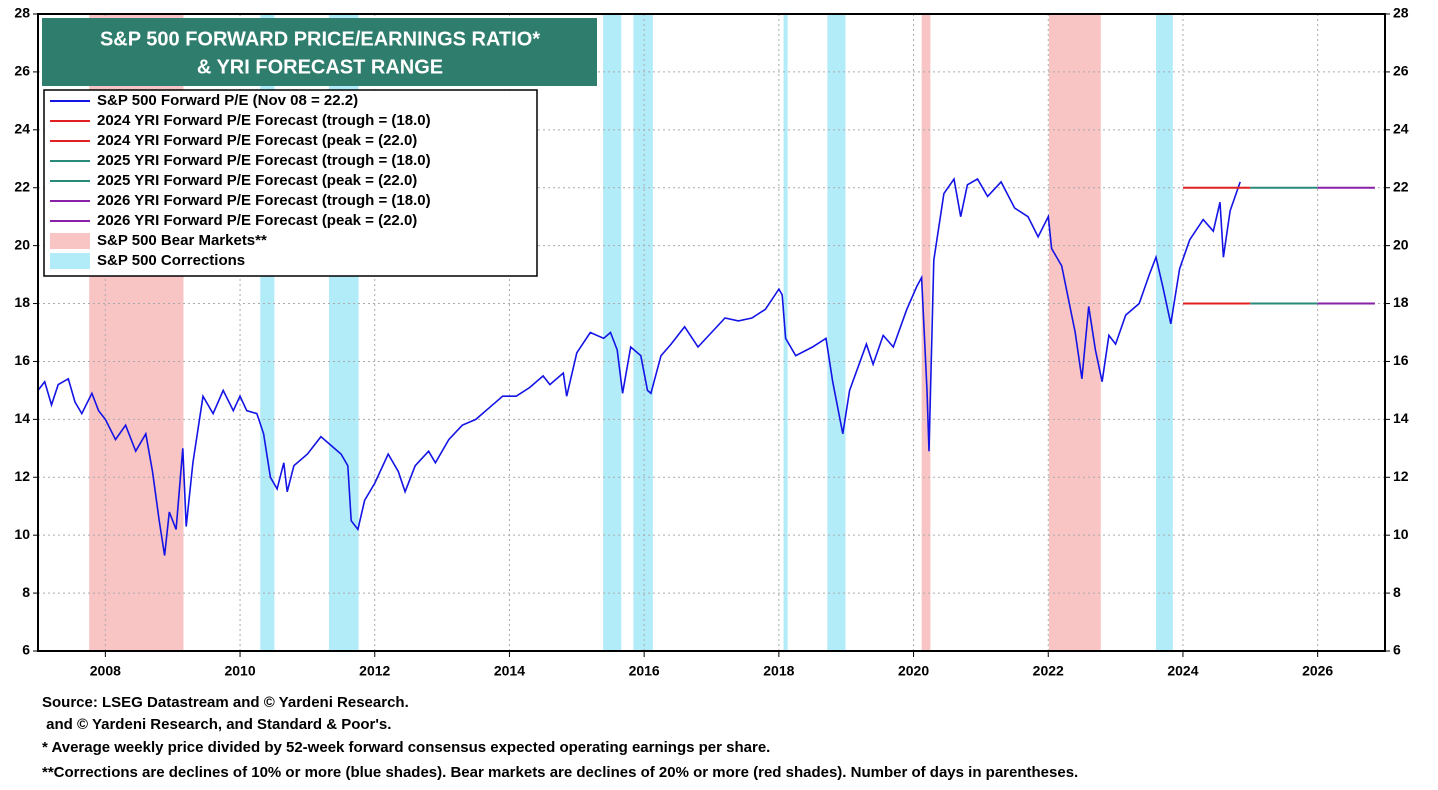  What do you see at coordinates (22, 186) in the screenshot?
I see `y-tick-label: 22` at bounding box center [22, 186].